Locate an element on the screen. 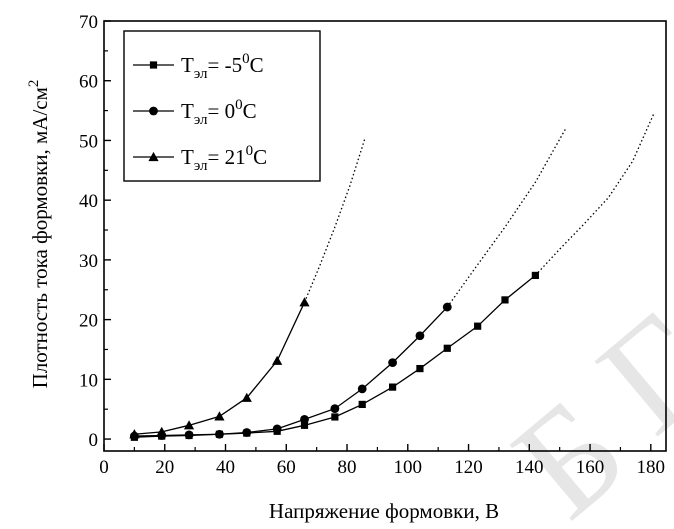 The height and width of the screenshot is (529, 674). legend-box is located at coordinates (222, 106).